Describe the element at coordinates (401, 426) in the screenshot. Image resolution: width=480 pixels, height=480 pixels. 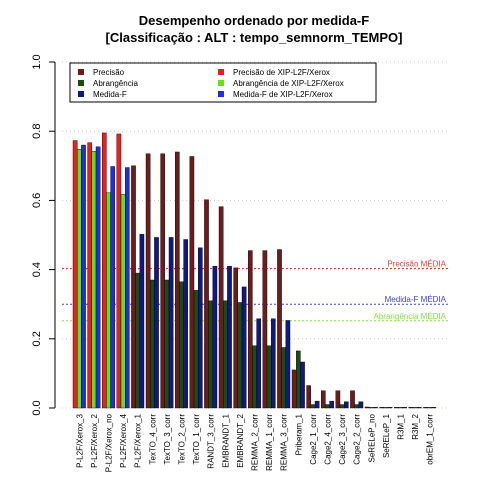
I see `x-category-label: R3M_1` at that location.